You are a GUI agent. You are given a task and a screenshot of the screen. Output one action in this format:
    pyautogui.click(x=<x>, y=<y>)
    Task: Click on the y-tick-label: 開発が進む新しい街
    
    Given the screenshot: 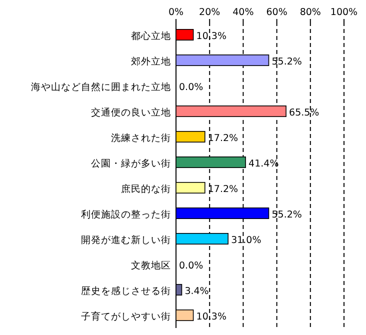 What is the action you would take?
    pyautogui.click(x=126, y=240)
    